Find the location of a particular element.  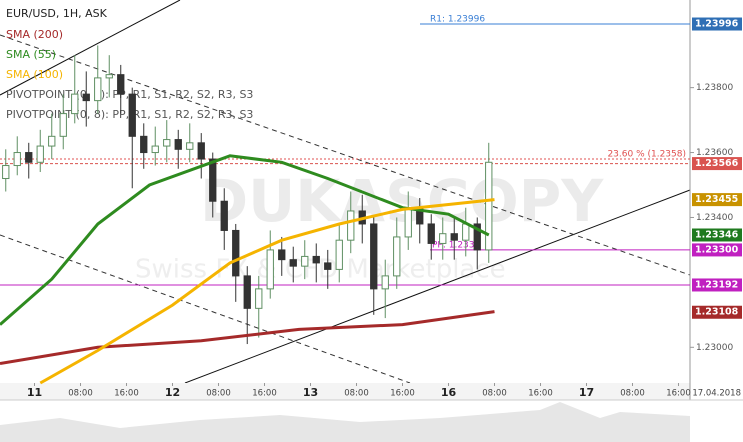

y-tick-label: 1.23400 is located at coordinates (714, 218).